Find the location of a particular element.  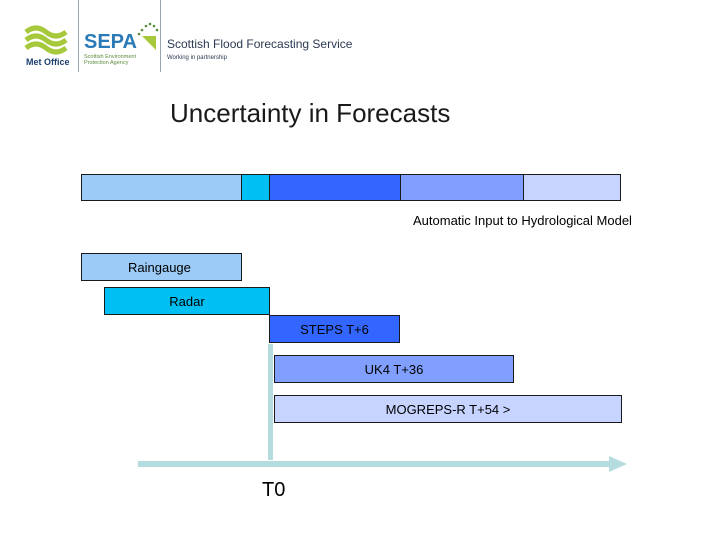

source-radar-label: Radar is located at coordinates (187, 301).